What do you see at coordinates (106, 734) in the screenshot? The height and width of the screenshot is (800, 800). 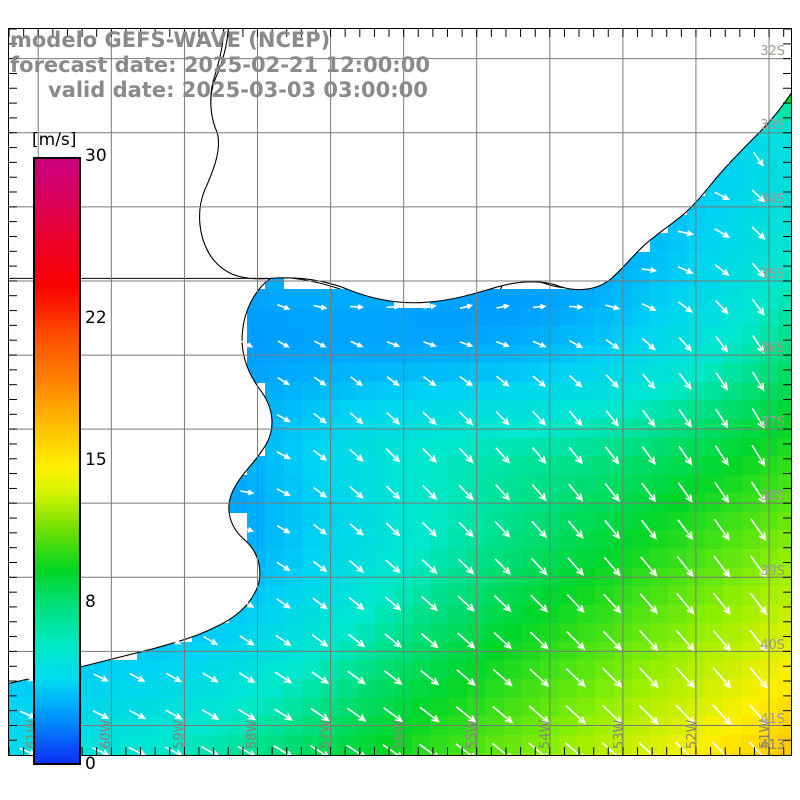 I see `longitude-label: 60W` at bounding box center [106, 734].